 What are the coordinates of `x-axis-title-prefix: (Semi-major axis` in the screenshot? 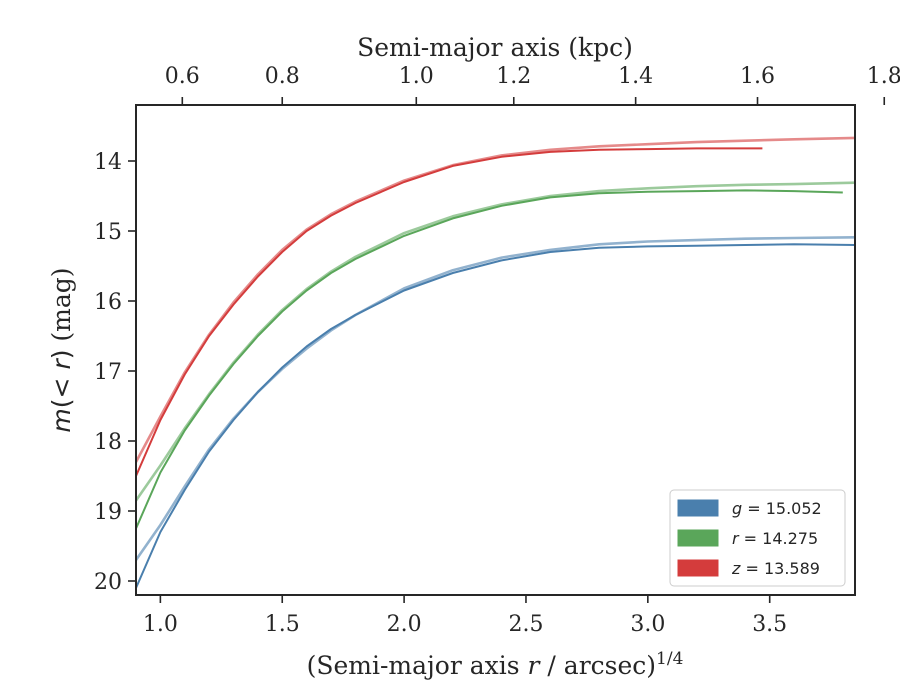 It's located at (417, 665).